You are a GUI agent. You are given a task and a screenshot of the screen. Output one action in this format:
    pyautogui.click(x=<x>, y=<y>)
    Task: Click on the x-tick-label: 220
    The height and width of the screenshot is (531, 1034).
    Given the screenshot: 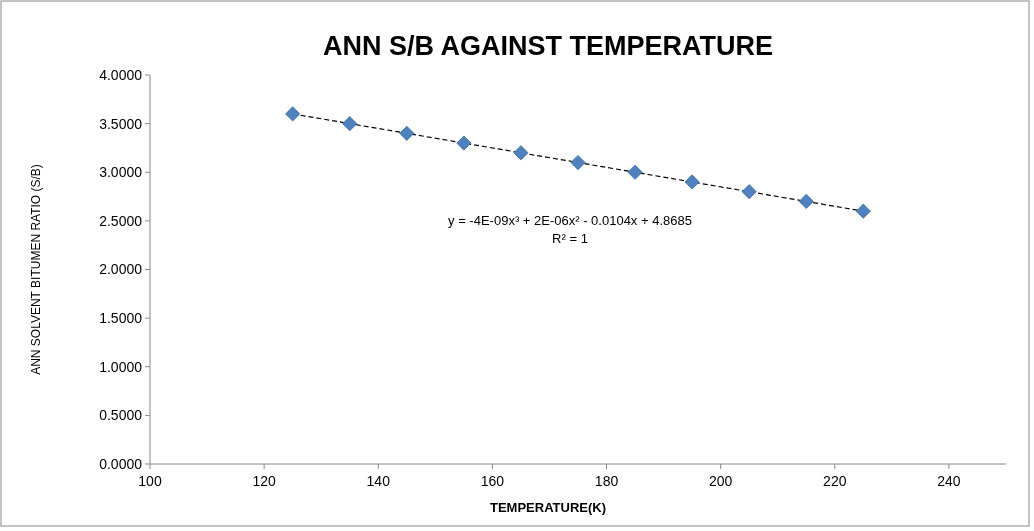 What is the action you would take?
    pyautogui.click(x=835, y=481)
    